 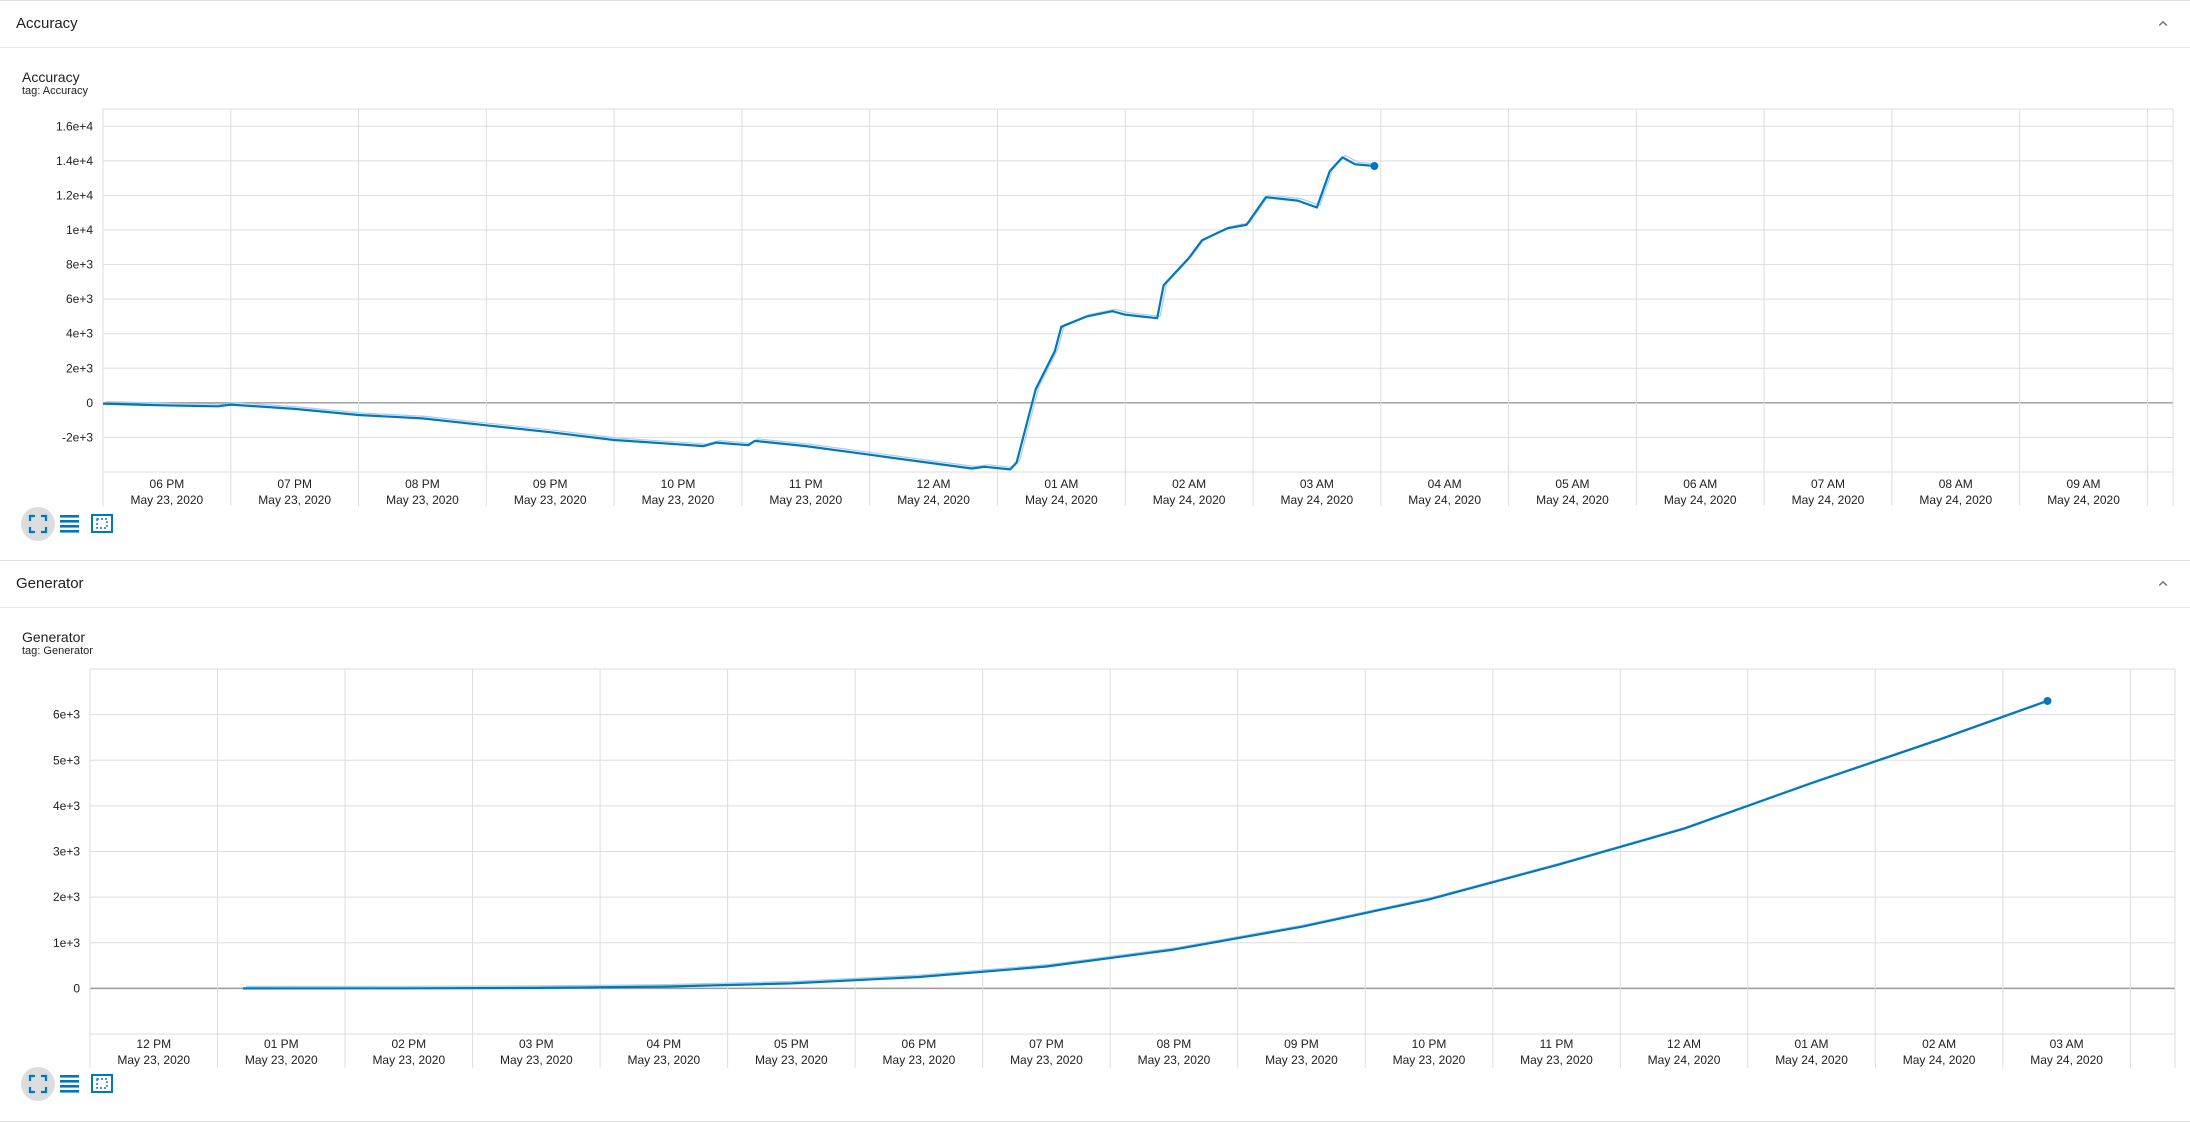 What do you see at coordinates (1828, 484) in the screenshot?
I see `x-tick-hour-label: 07 AM` at bounding box center [1828, 484].